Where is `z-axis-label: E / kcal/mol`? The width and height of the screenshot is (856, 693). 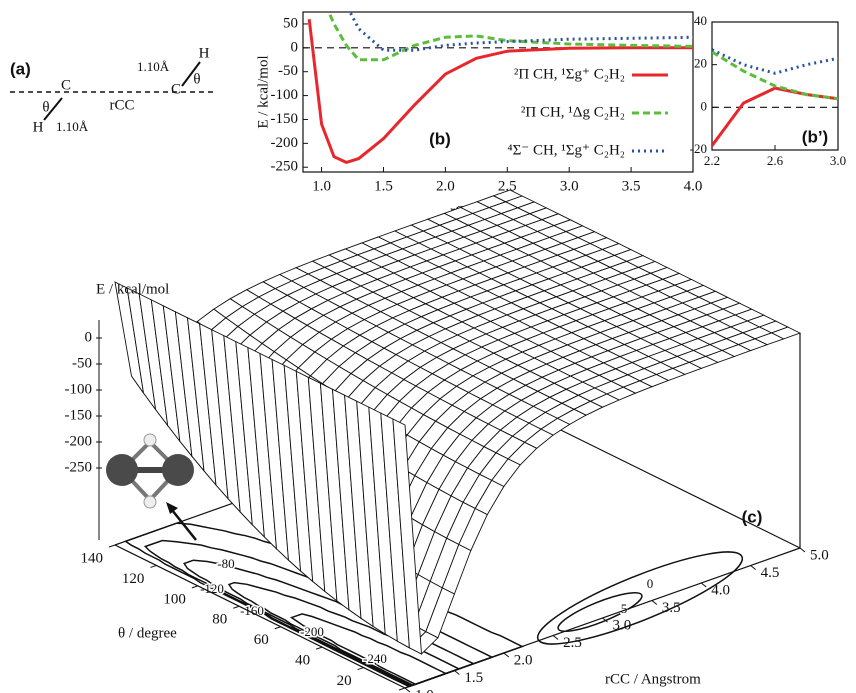
z-axis-label: E / kcal/mol is located at coordinates (132, 289).